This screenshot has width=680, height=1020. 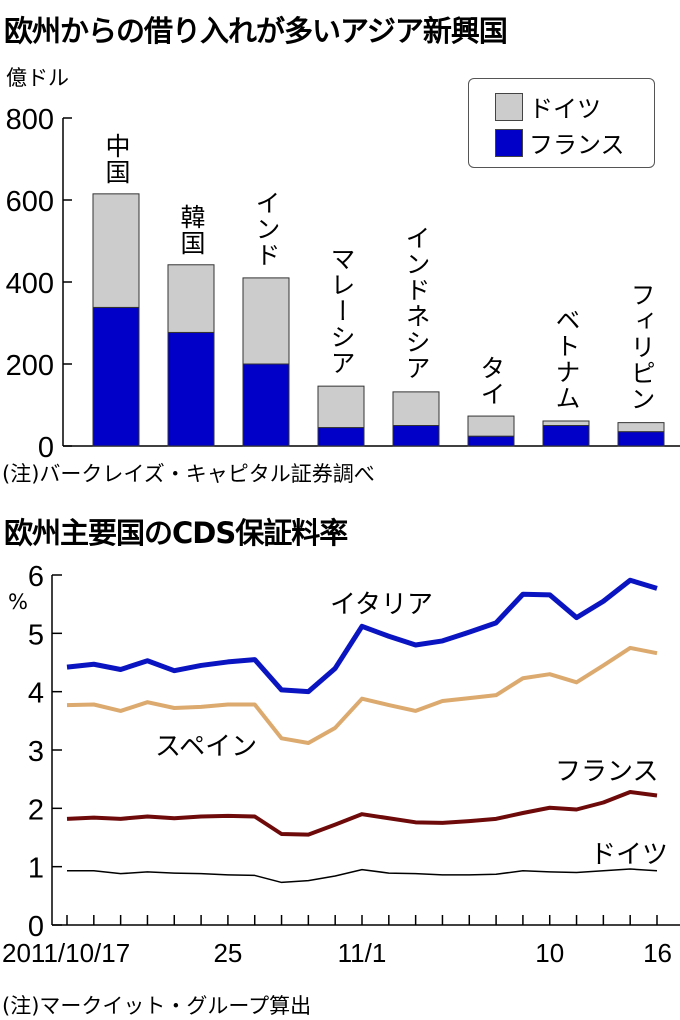 What do you see at coordinates (266, 229) in the screenshot?
I see `bar-category-label: インド` at bounding box center [266, 229].